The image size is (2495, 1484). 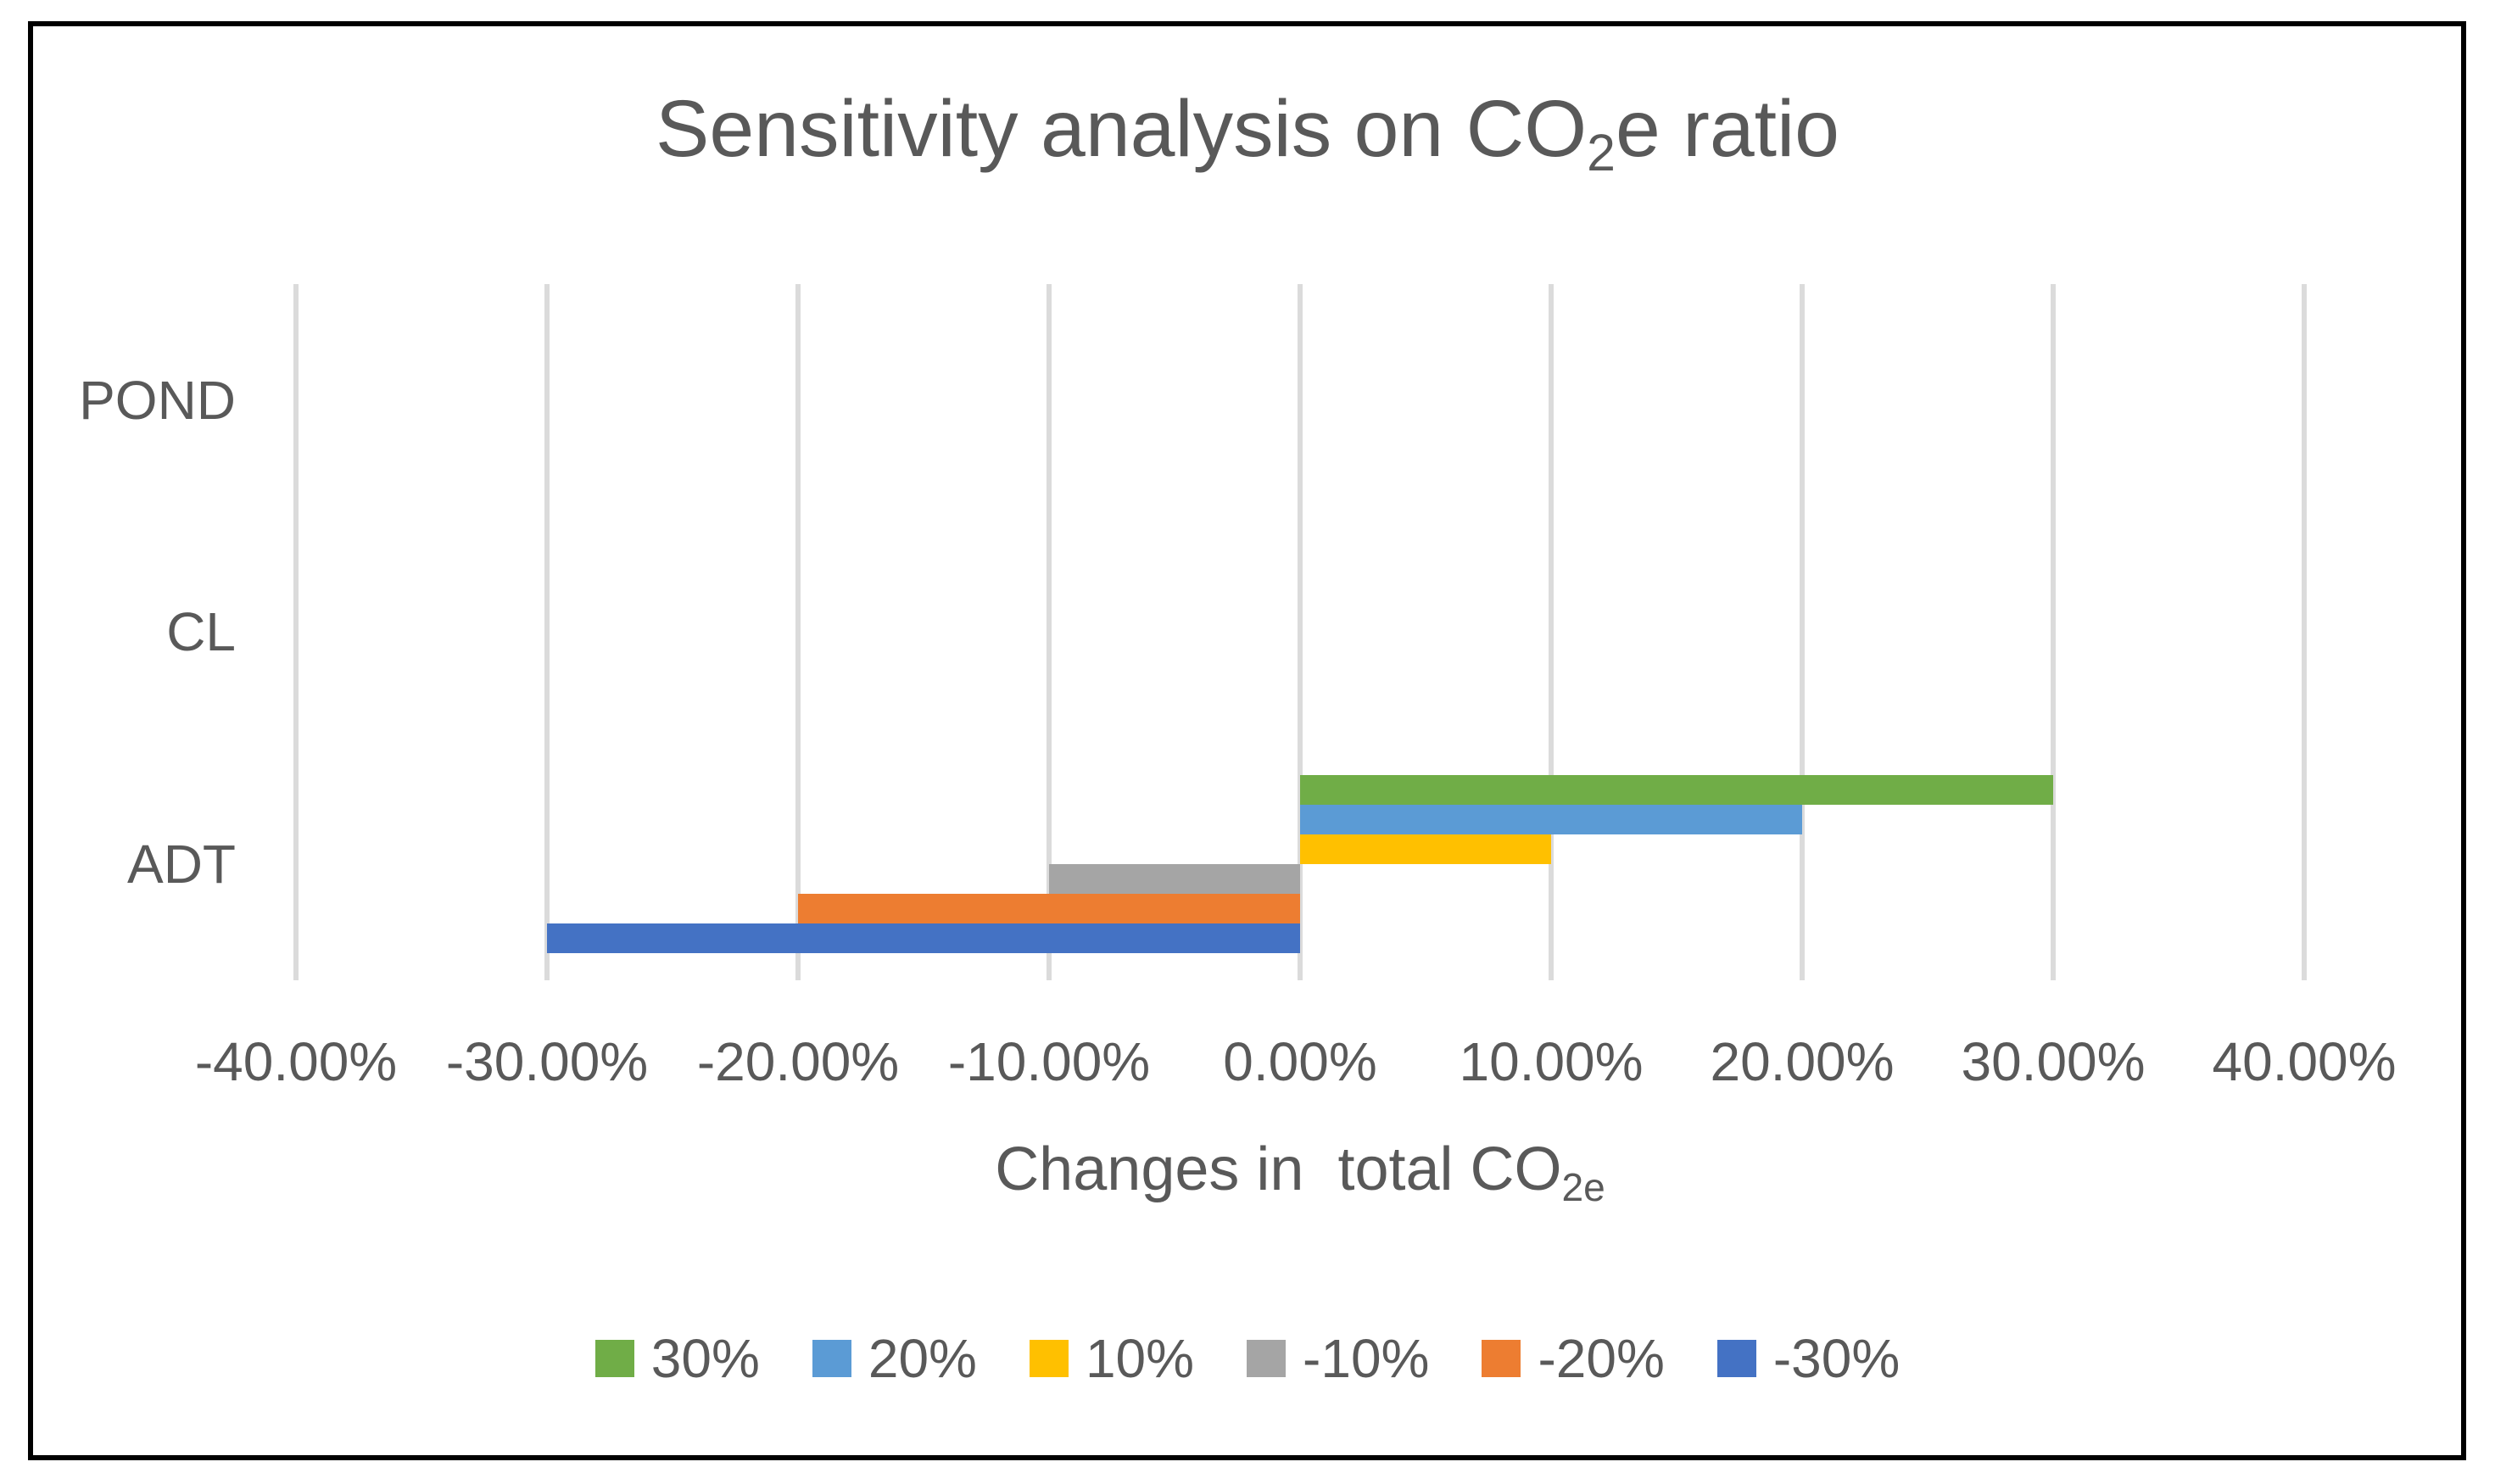 I want to click on legend-item-20: 20%, so click(x=894, y=1358).